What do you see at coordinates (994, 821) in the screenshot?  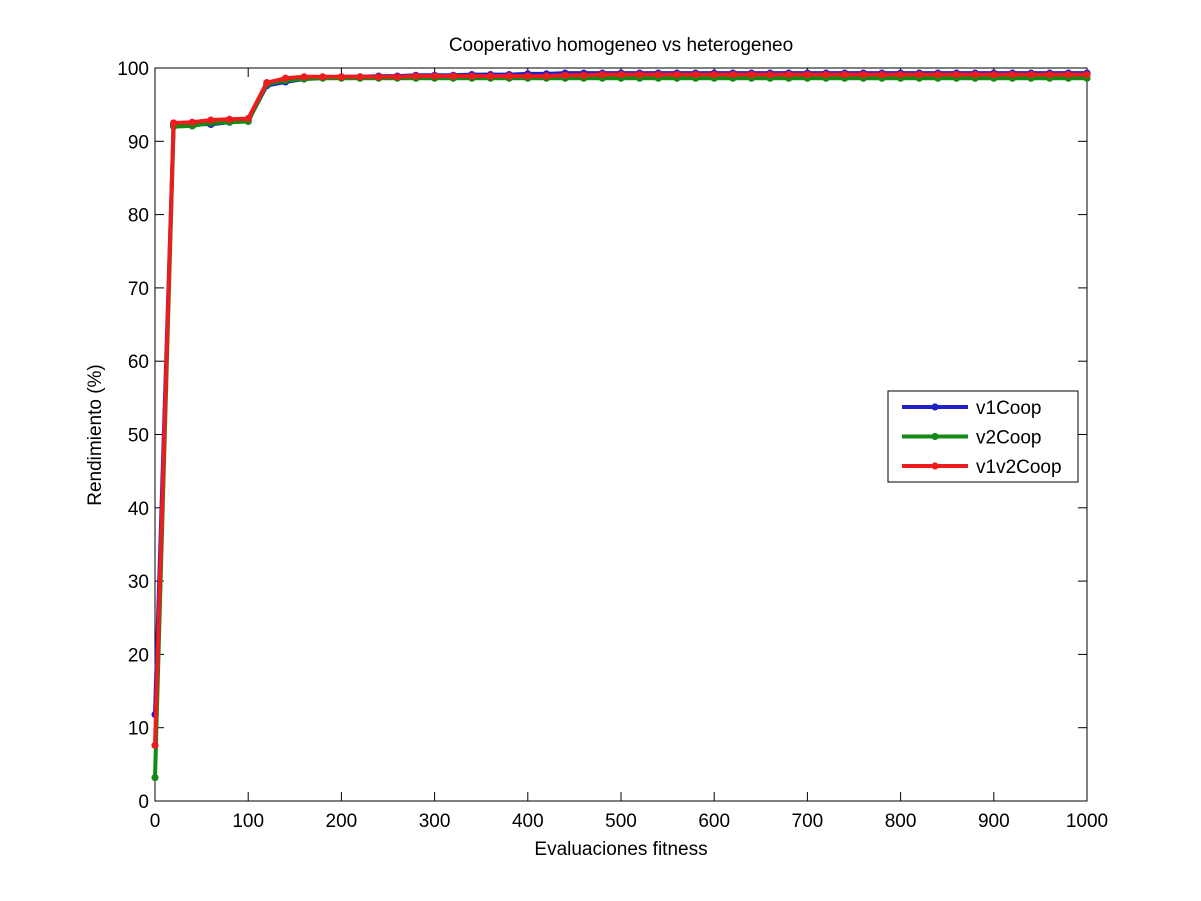 I see `x-tick-label: 900` at bounding box center [994, 821].